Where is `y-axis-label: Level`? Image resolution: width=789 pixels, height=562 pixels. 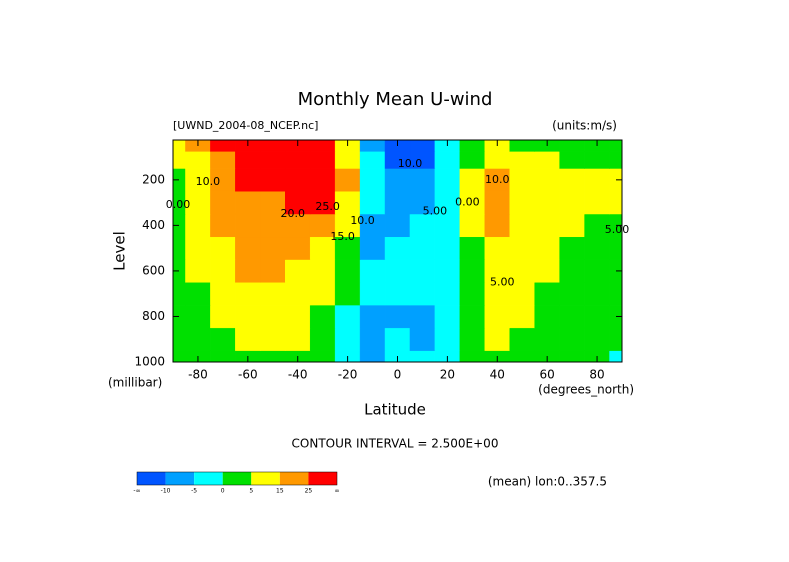 y-axis-label: Level is located at coordinates (120, 251).